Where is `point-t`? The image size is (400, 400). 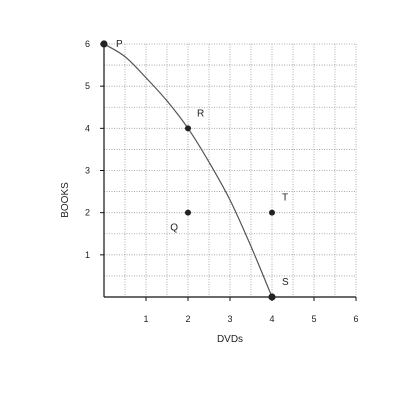 point-t is located at coordinates (272, 212).